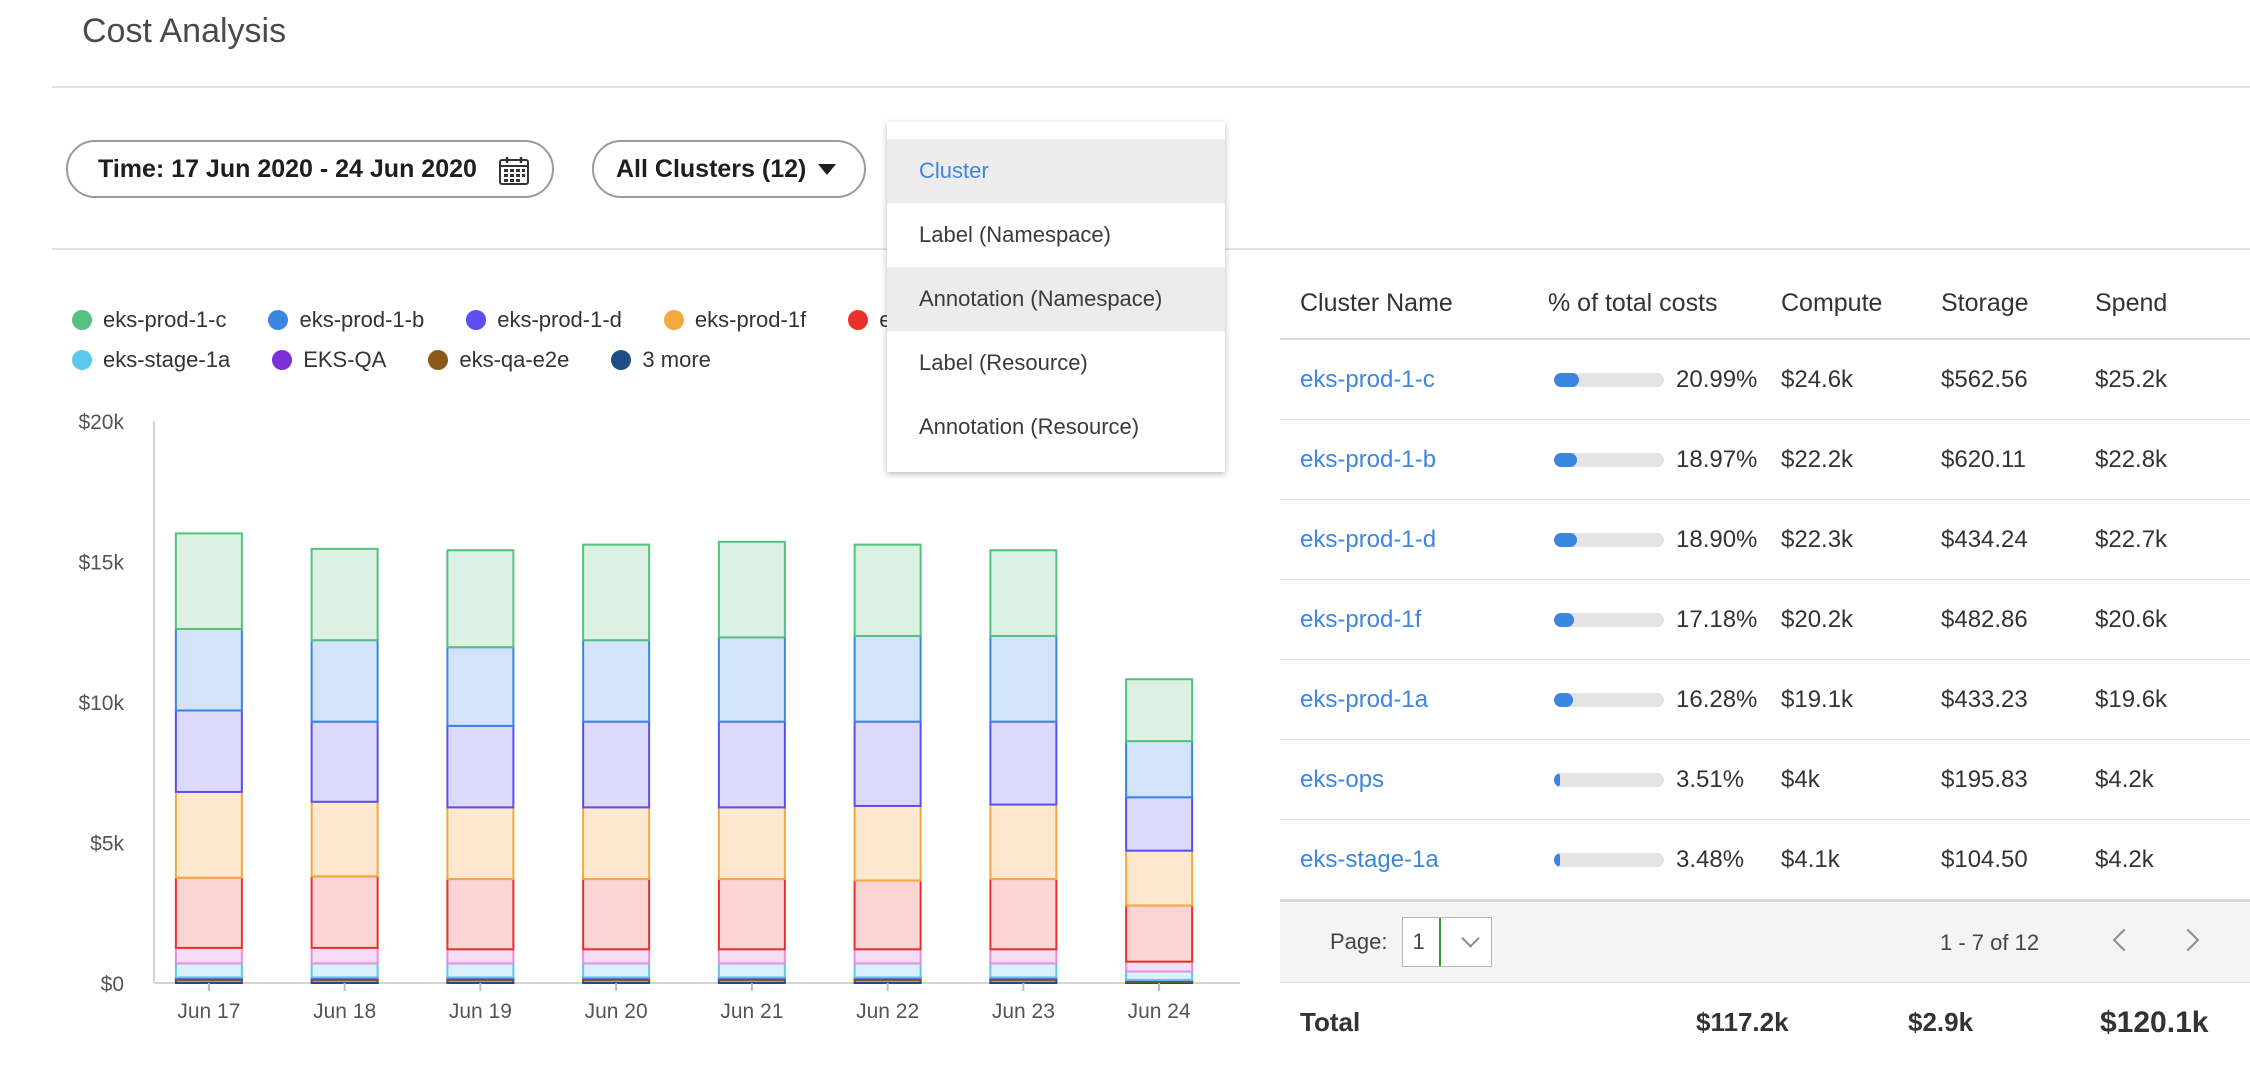  I want to click on spend-cell: $4.2k, so click(2124, 859).